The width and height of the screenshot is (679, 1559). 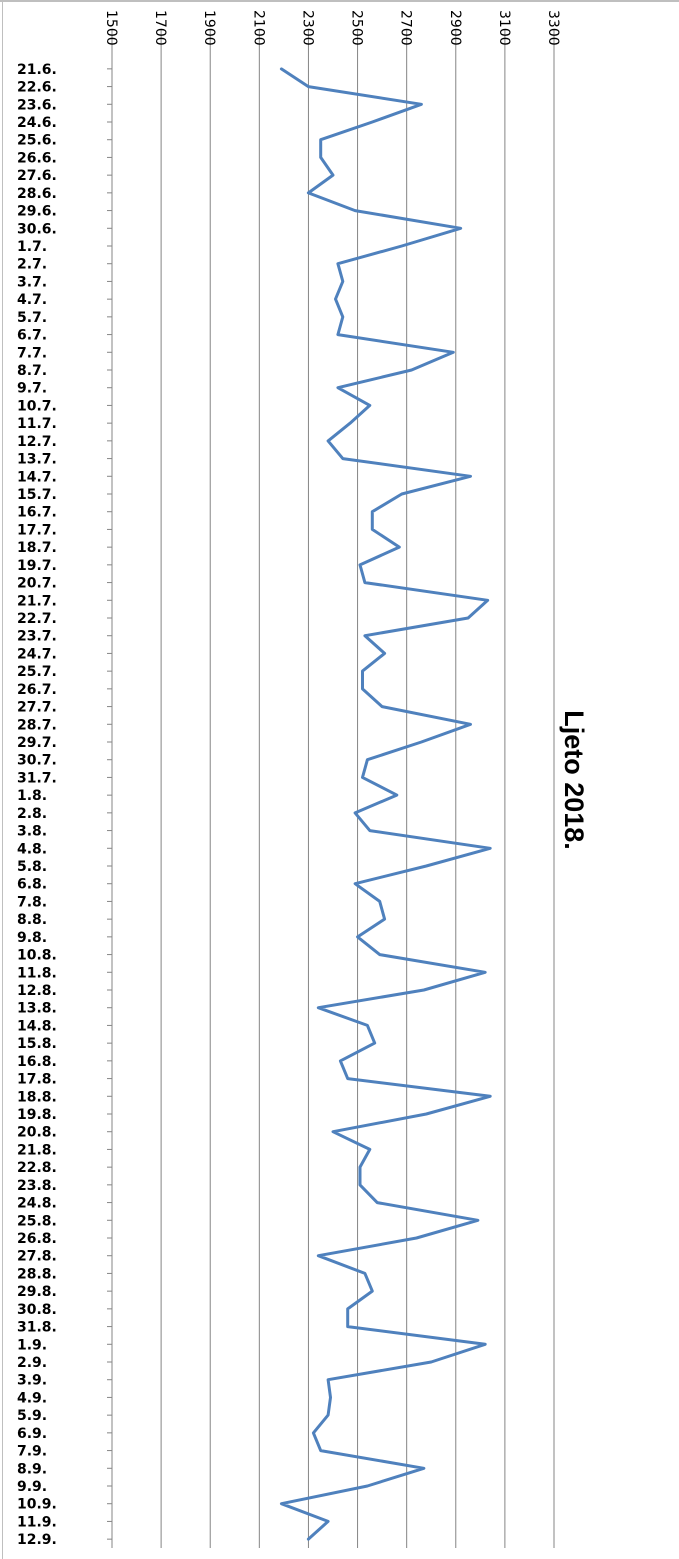 What do you see at coordinates (32, 902) in the screenshot?
I see `category-label: 7.8.` at bounding box center [32, 902].